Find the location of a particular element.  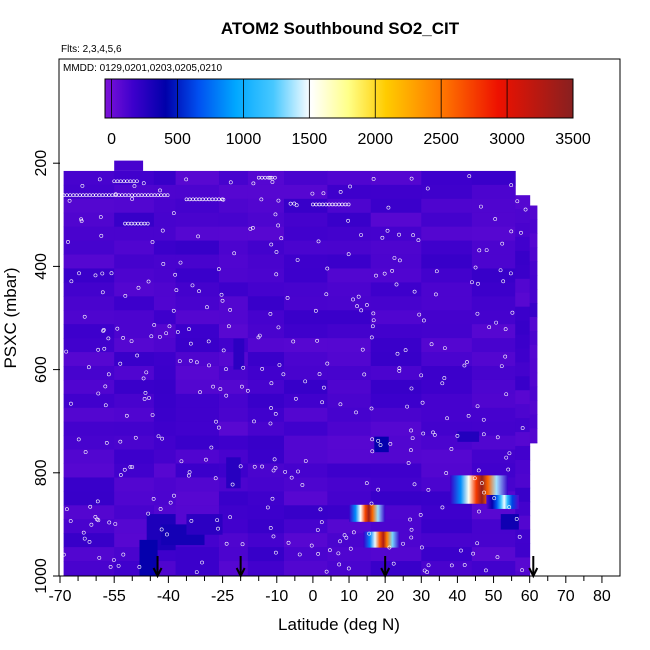

x-tick-label: 80 is located at coordinates (602, 596).